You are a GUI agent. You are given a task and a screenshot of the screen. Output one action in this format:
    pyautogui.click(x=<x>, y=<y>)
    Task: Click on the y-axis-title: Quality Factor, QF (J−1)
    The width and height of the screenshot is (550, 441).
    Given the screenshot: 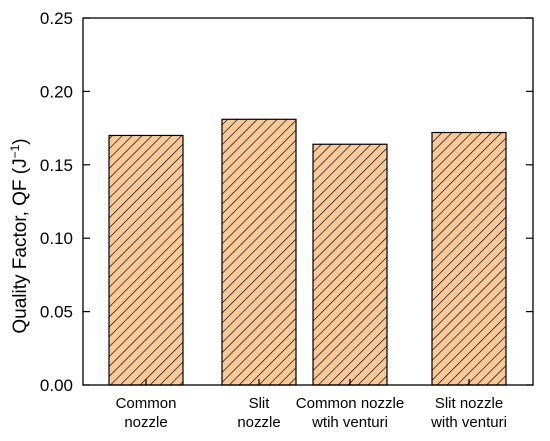 What is the action you would take?
    pyautogui.click(x=19, y=235)
    